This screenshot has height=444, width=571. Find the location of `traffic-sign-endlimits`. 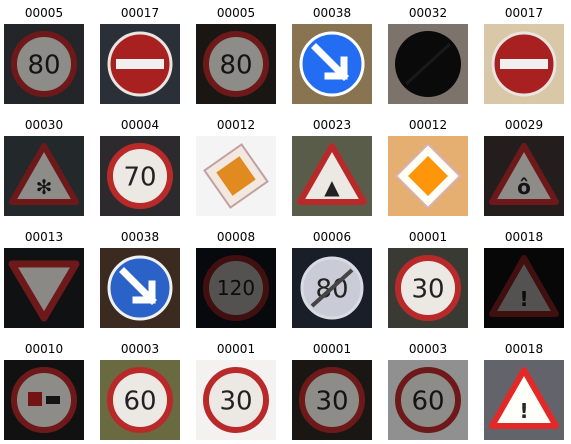

traffic-sign-endlimits is located at coordinates (428, 64).